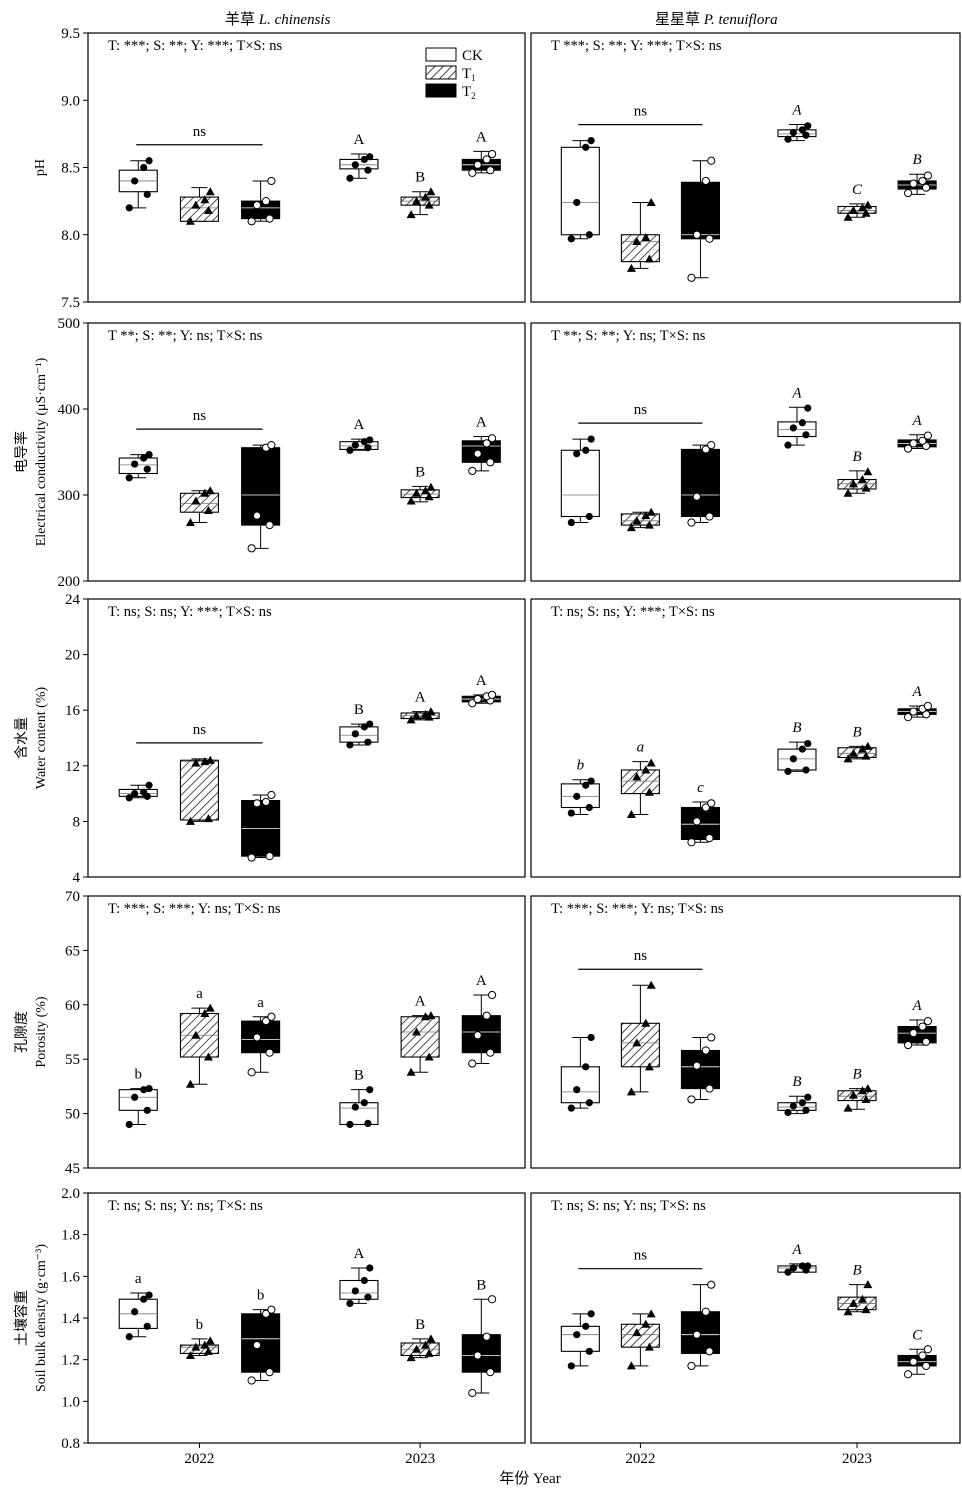  I want to click on column-title-right-zh: 星星草, so click(678, 20).